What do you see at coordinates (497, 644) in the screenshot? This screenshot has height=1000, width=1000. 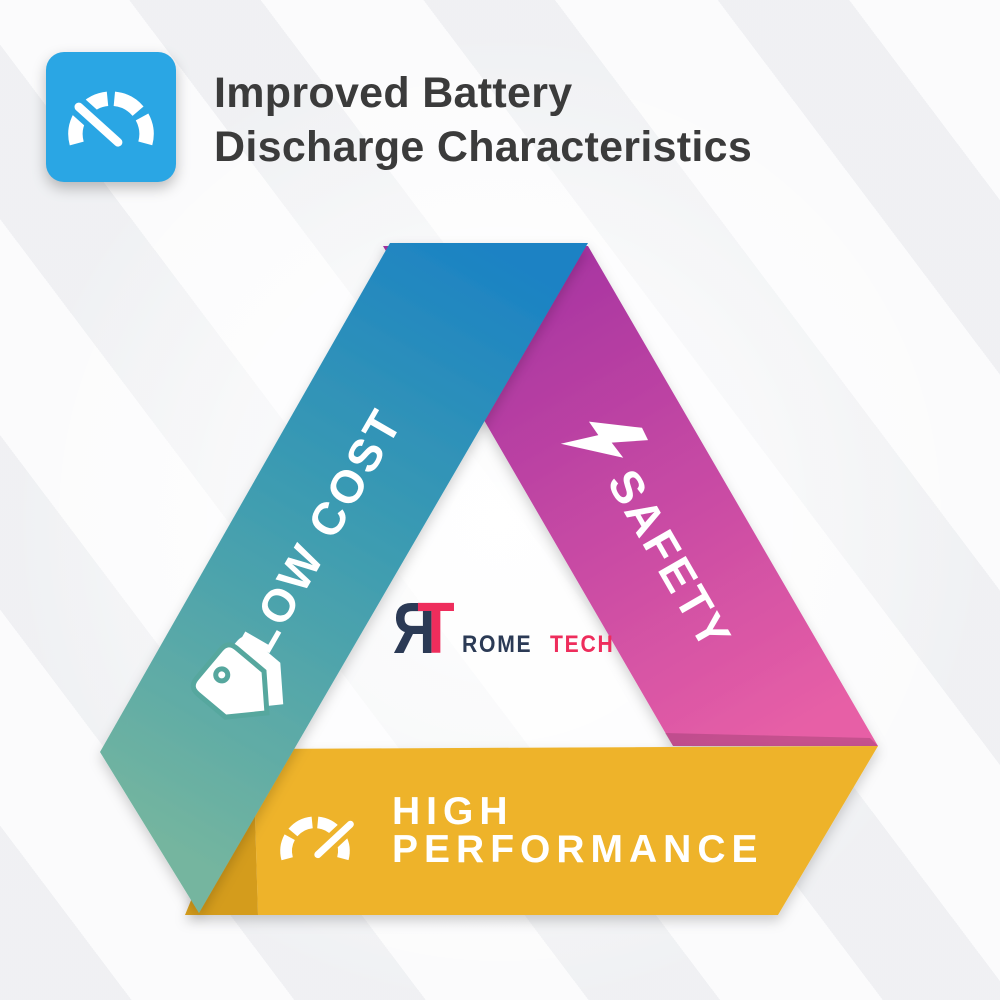 I see `logo-word-rome: ROME` at bounding box center [497, 644].